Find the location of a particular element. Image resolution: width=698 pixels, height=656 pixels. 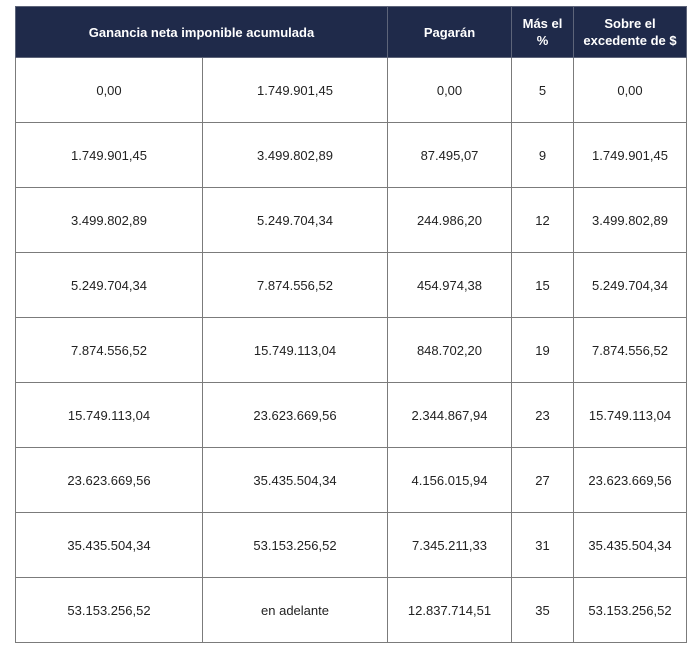

cell-desde: 15.749.113,04 is located at coordinates (109, 415).